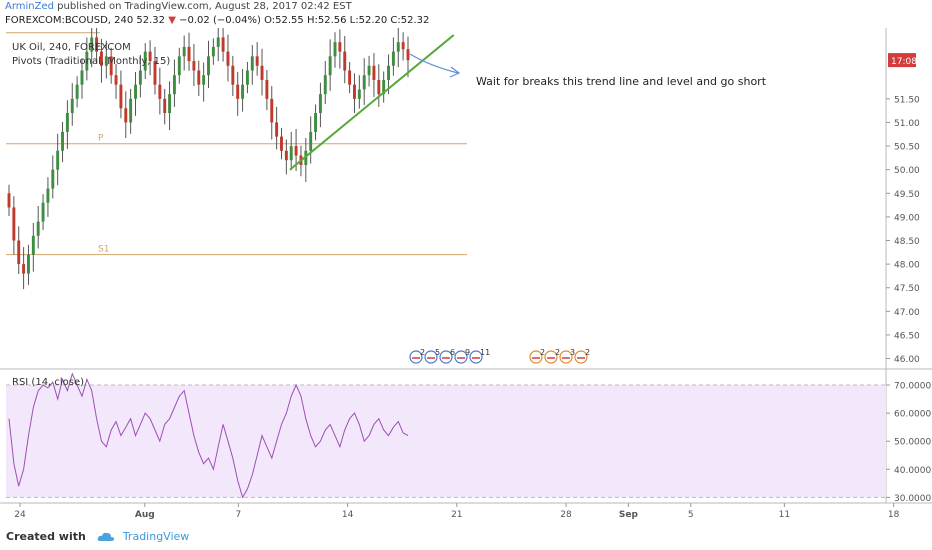  Describe the element at coordinates (156, 536) in the screenshot. I see `tradingview-logo-text: TradingView` at that location.